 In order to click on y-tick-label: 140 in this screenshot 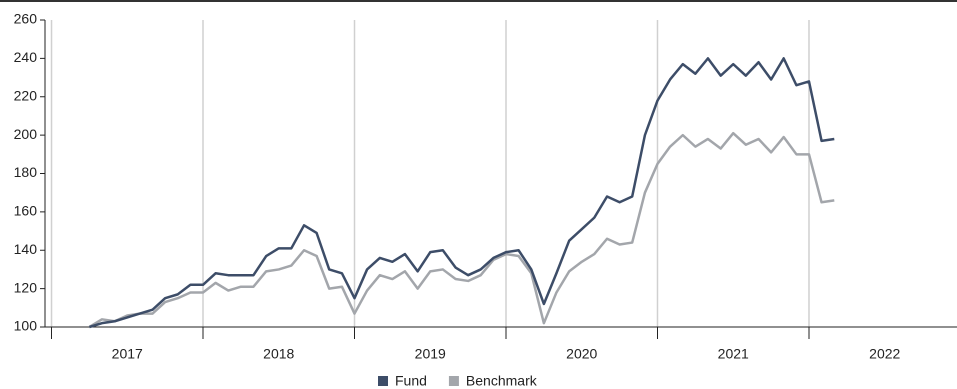, I will do `click(26, 249)`.